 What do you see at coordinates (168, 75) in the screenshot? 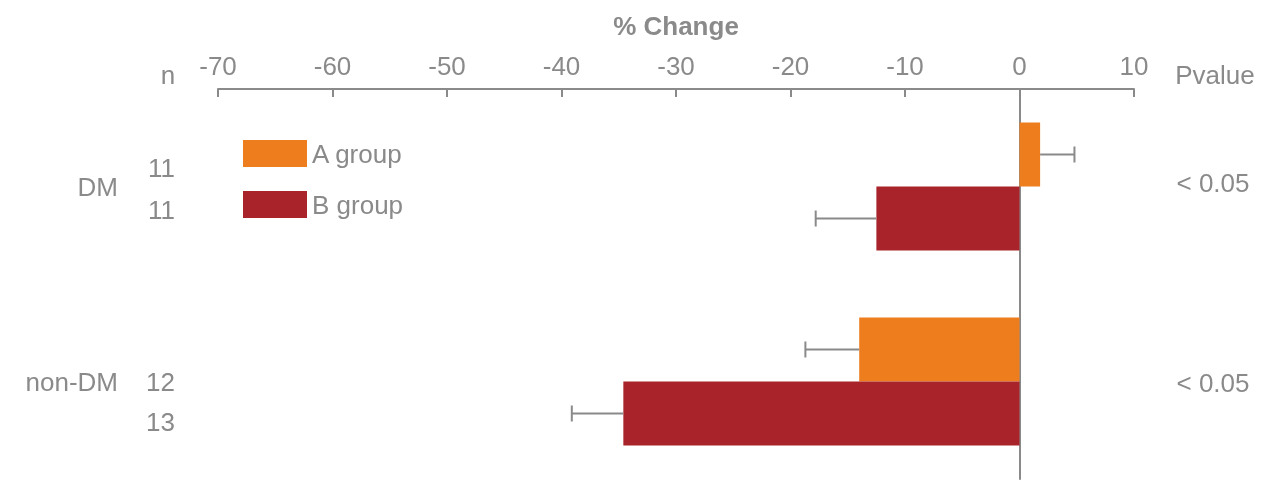
I see `text: n` at bounding box center [168, 75].